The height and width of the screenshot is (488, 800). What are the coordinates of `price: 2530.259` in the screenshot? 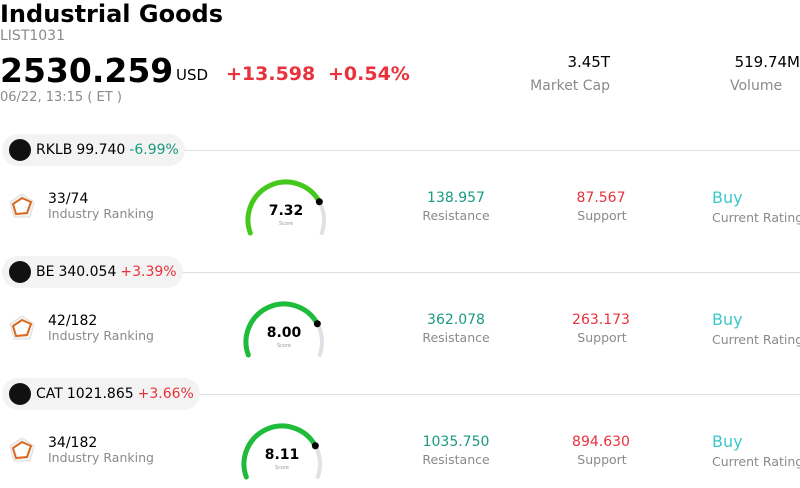 It's located at (87, 70).